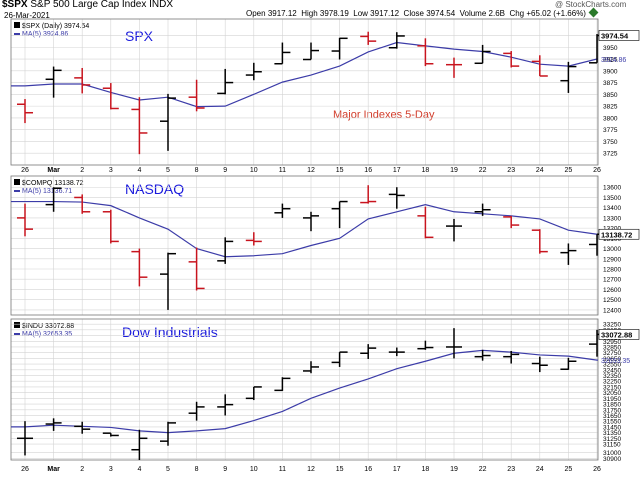 Image resolution: width=640 pixels, height=477 pixels. Describe the element at coordinates (610, 95) in the screenshot. I see `spx-ytick-label: 3850` at that location.